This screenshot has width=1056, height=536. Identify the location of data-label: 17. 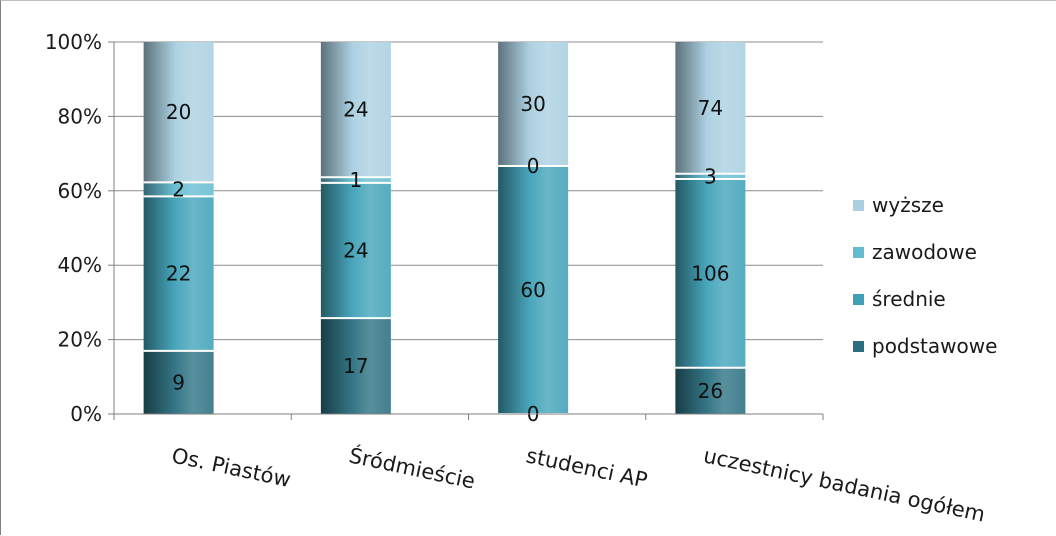
(355, 366).